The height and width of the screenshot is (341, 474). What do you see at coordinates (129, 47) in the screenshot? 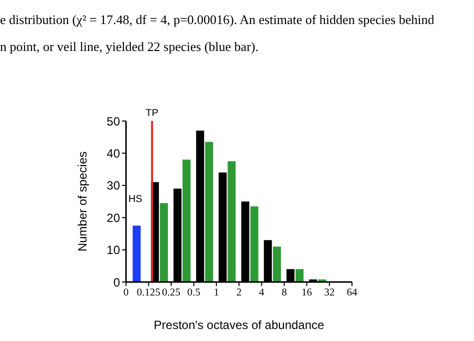
I see `text: n point, or veil line, yielded 22 species (blue bar).` at bounding box center [129, 47].